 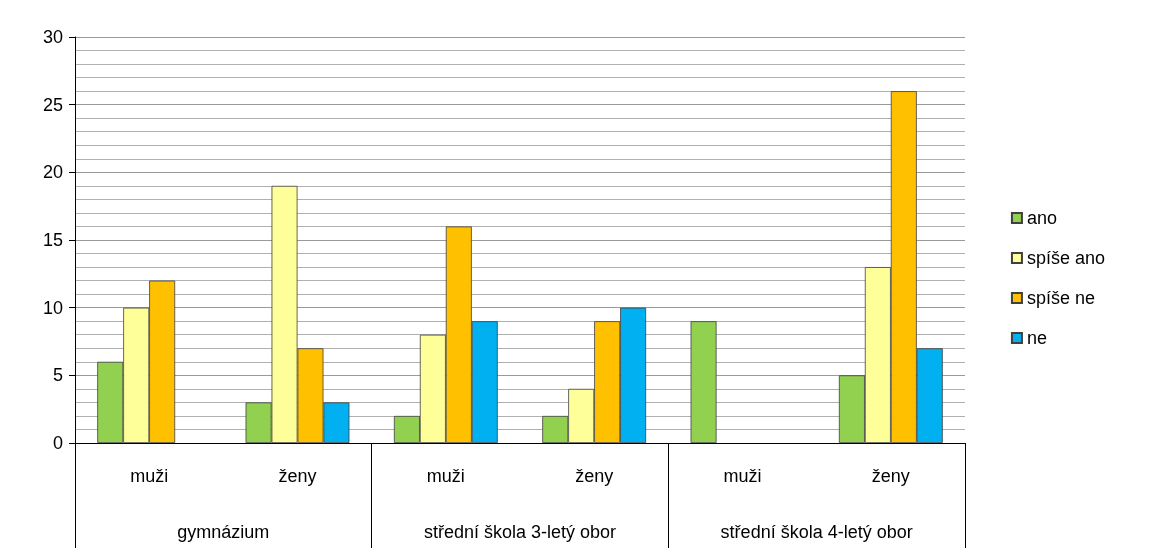 What do you see at coordinates (52, 307) in the screenshot?
I see `y-tick-label: 10` at bounding box center [52, 307].